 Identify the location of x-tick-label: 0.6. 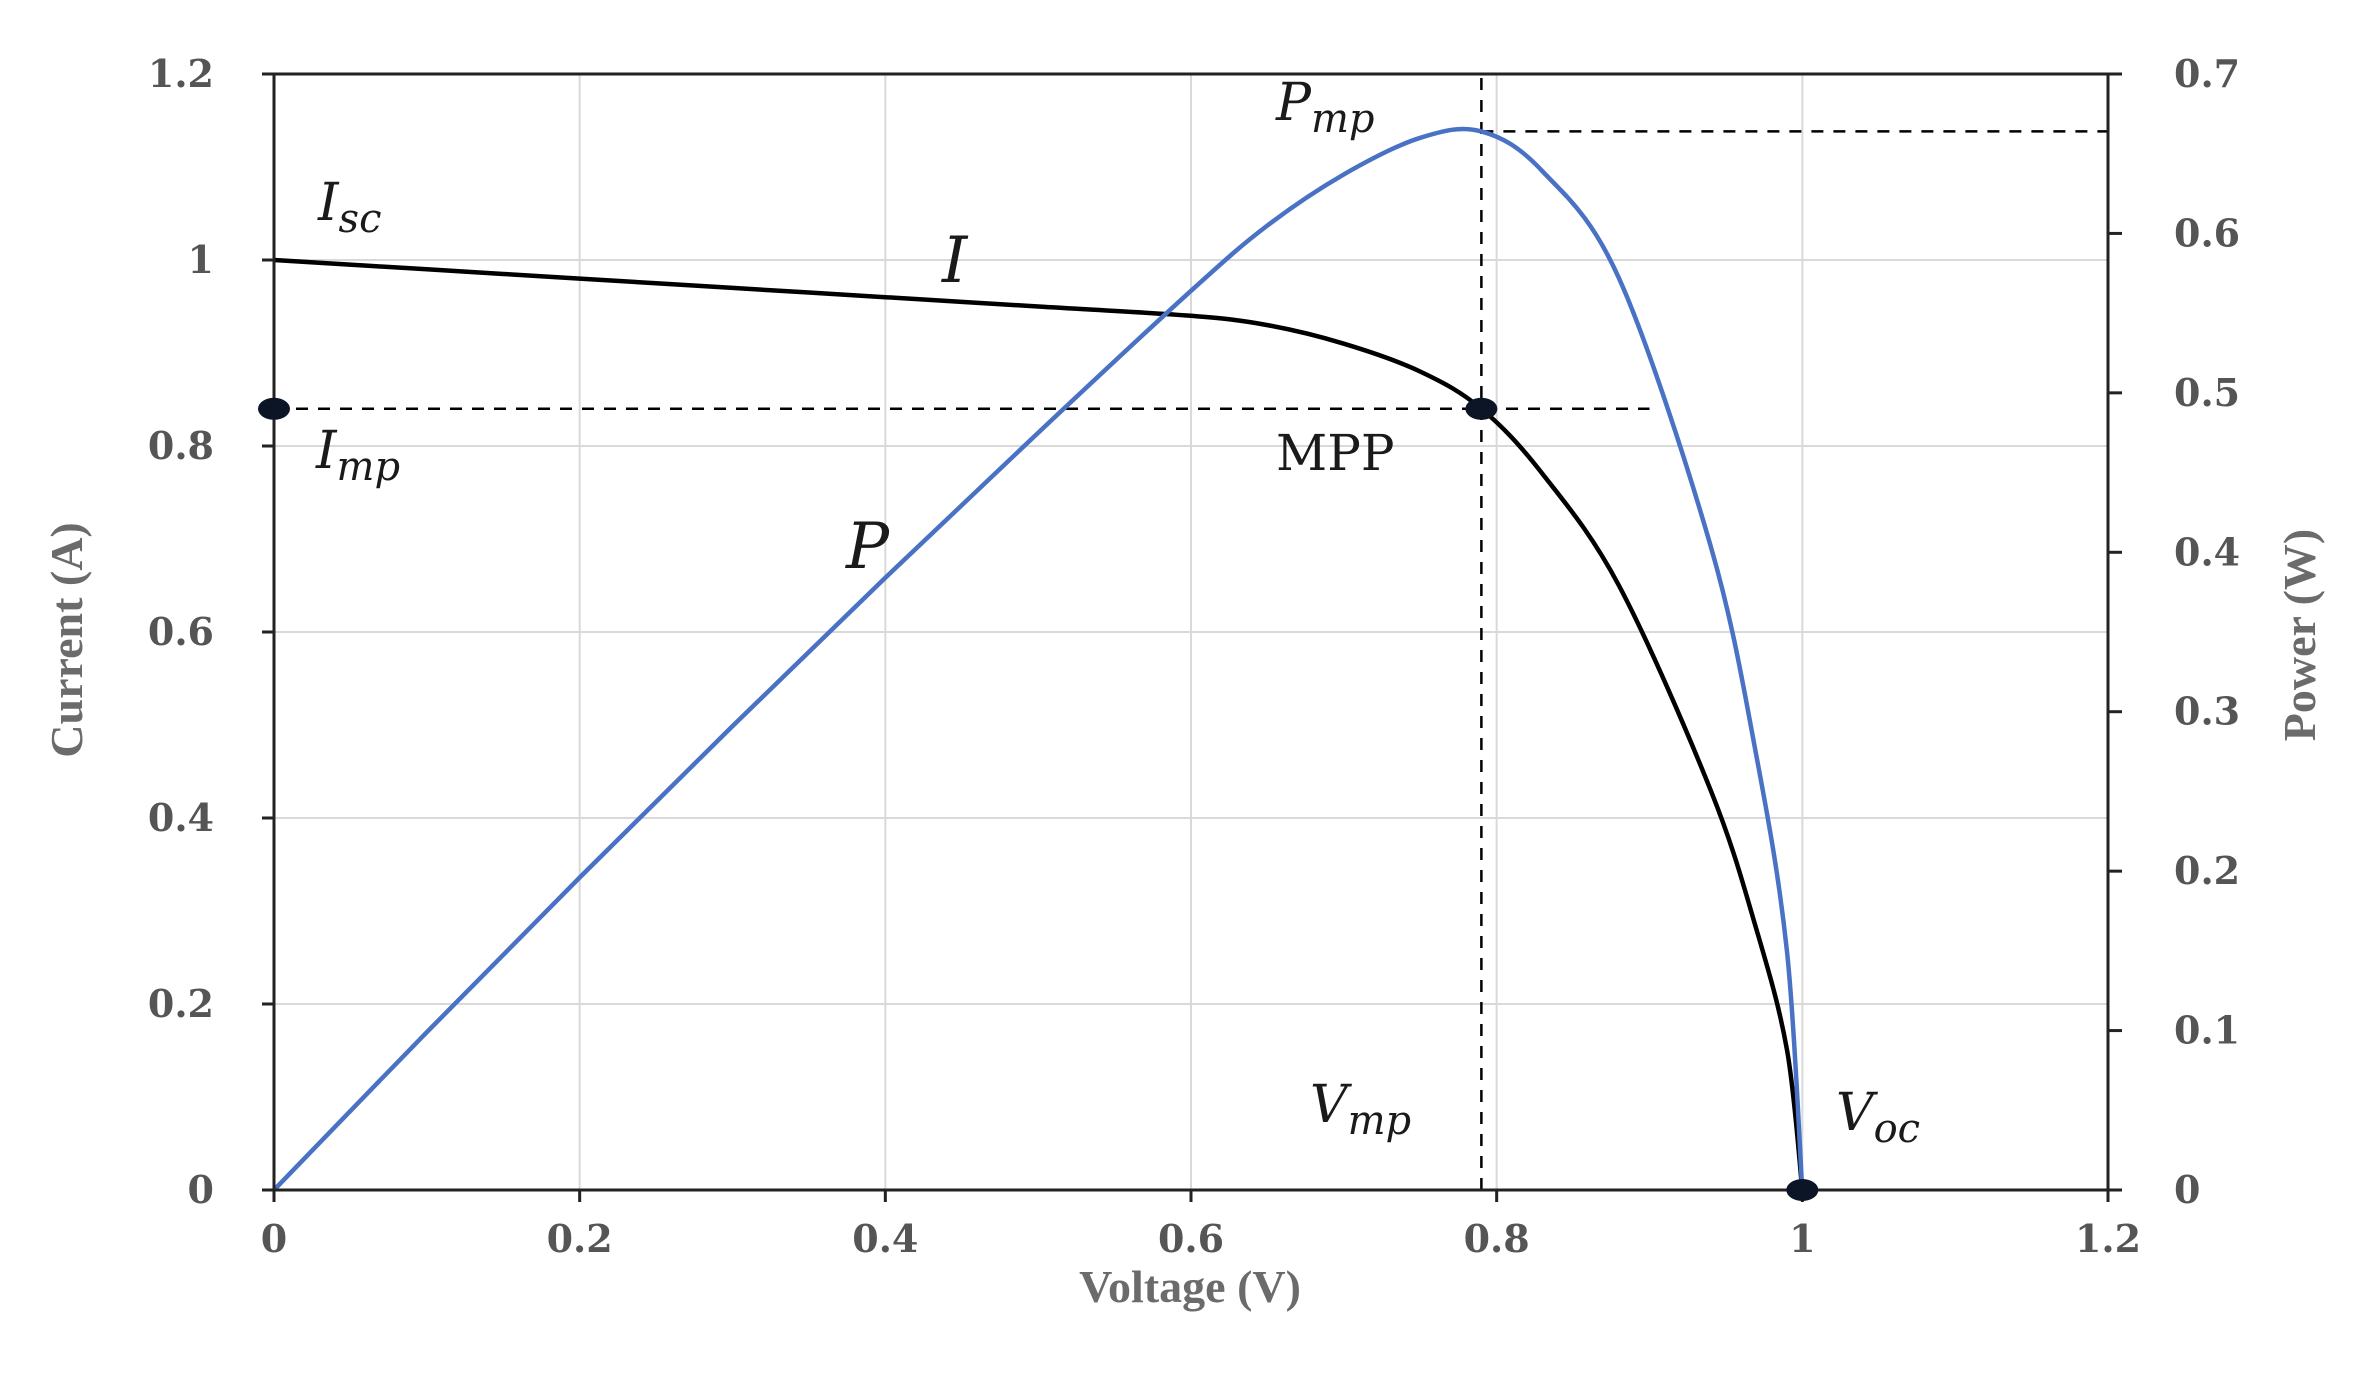
(1191, 1238).